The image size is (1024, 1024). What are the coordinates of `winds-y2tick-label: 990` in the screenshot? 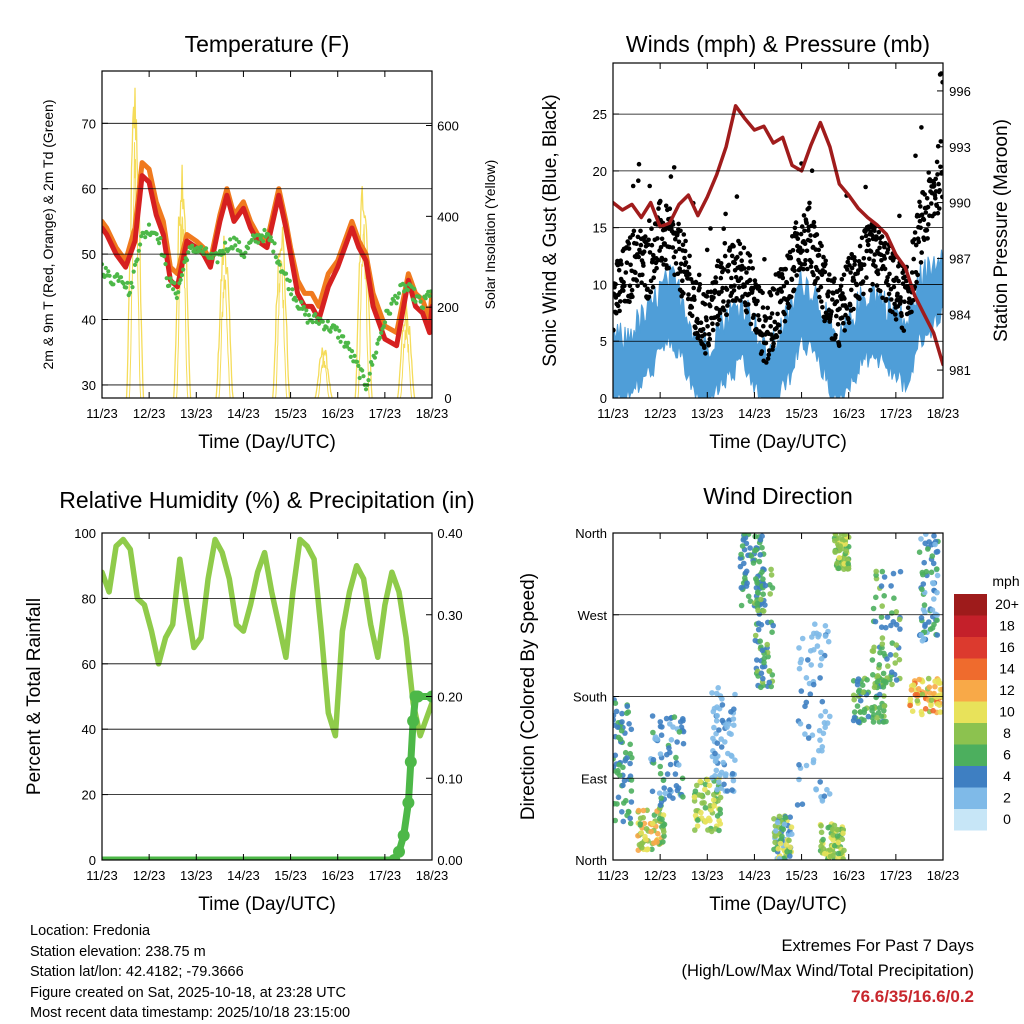 It's located at (960, 203).